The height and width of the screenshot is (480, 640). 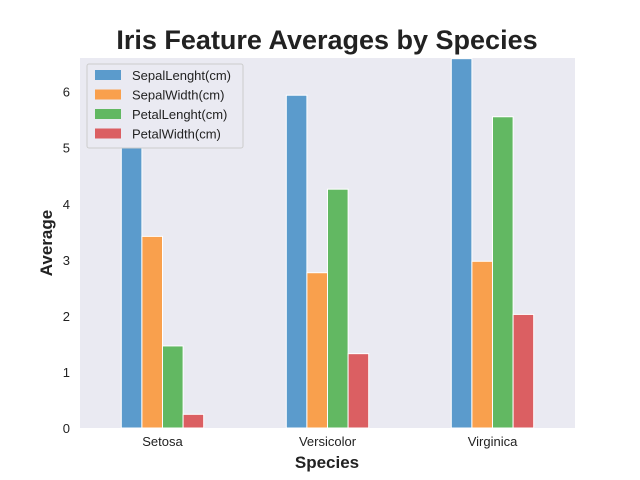 I want to click on bar-sepalwidthcm-setosa, so click(x=152, y=332).